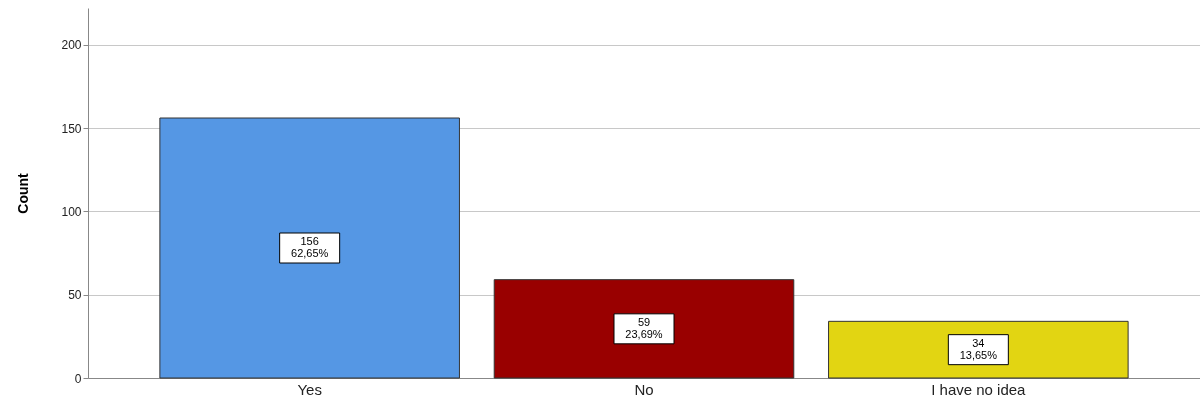 This screenshot has height=403, width=1200. I want to click on y-tick-label: 0, so click(78, 378).